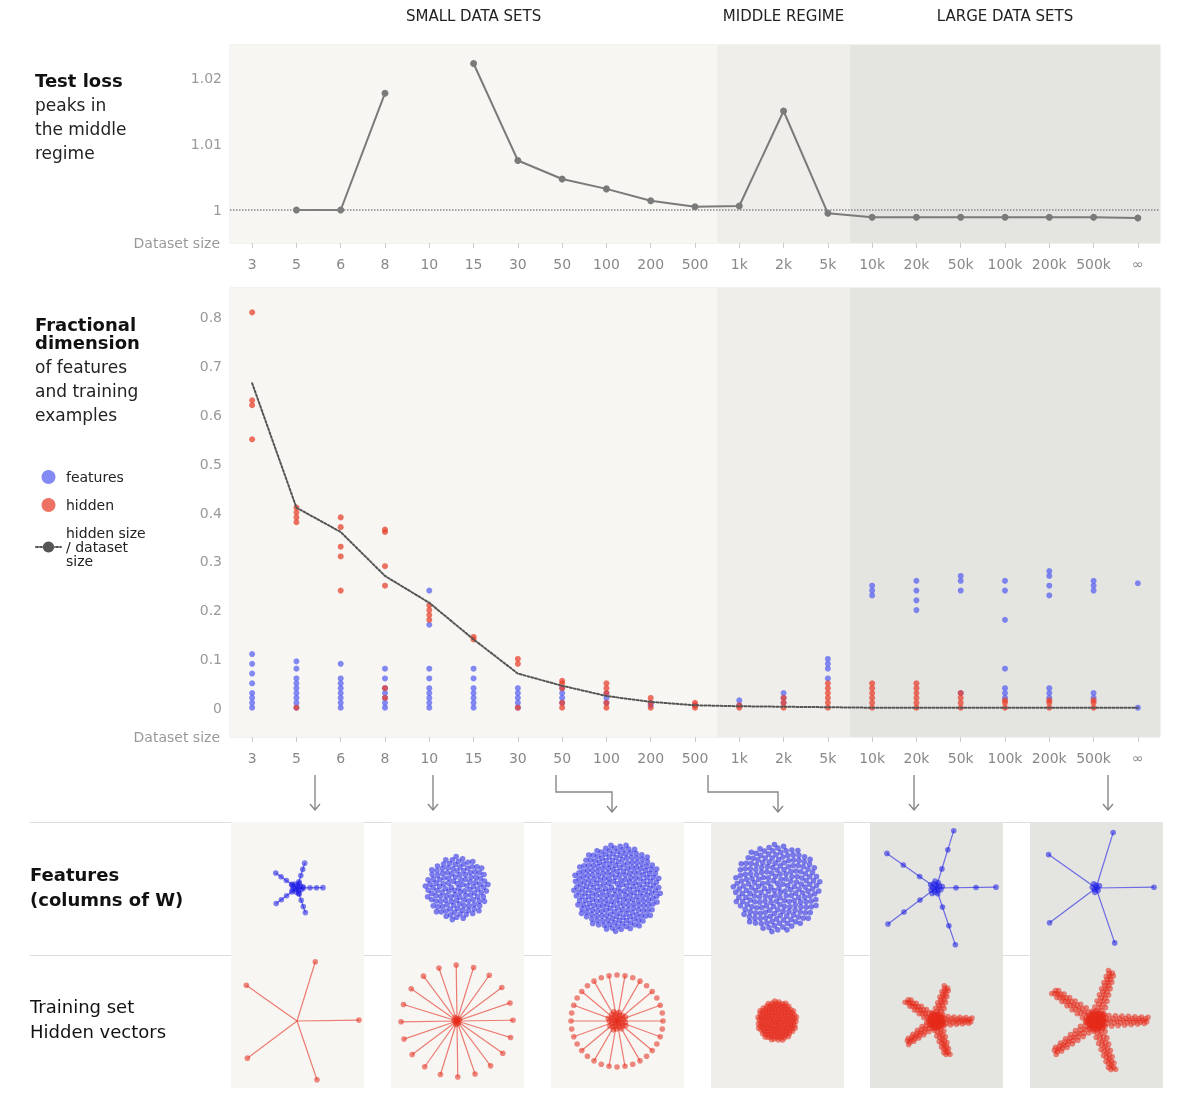 Image resolution: width=1200 pixels, height=1114 pixels. What do you see at coordinates (206, 144) in the screenshot?
I see `y-tick-label: 1.01` at bounding box center [206, 144].